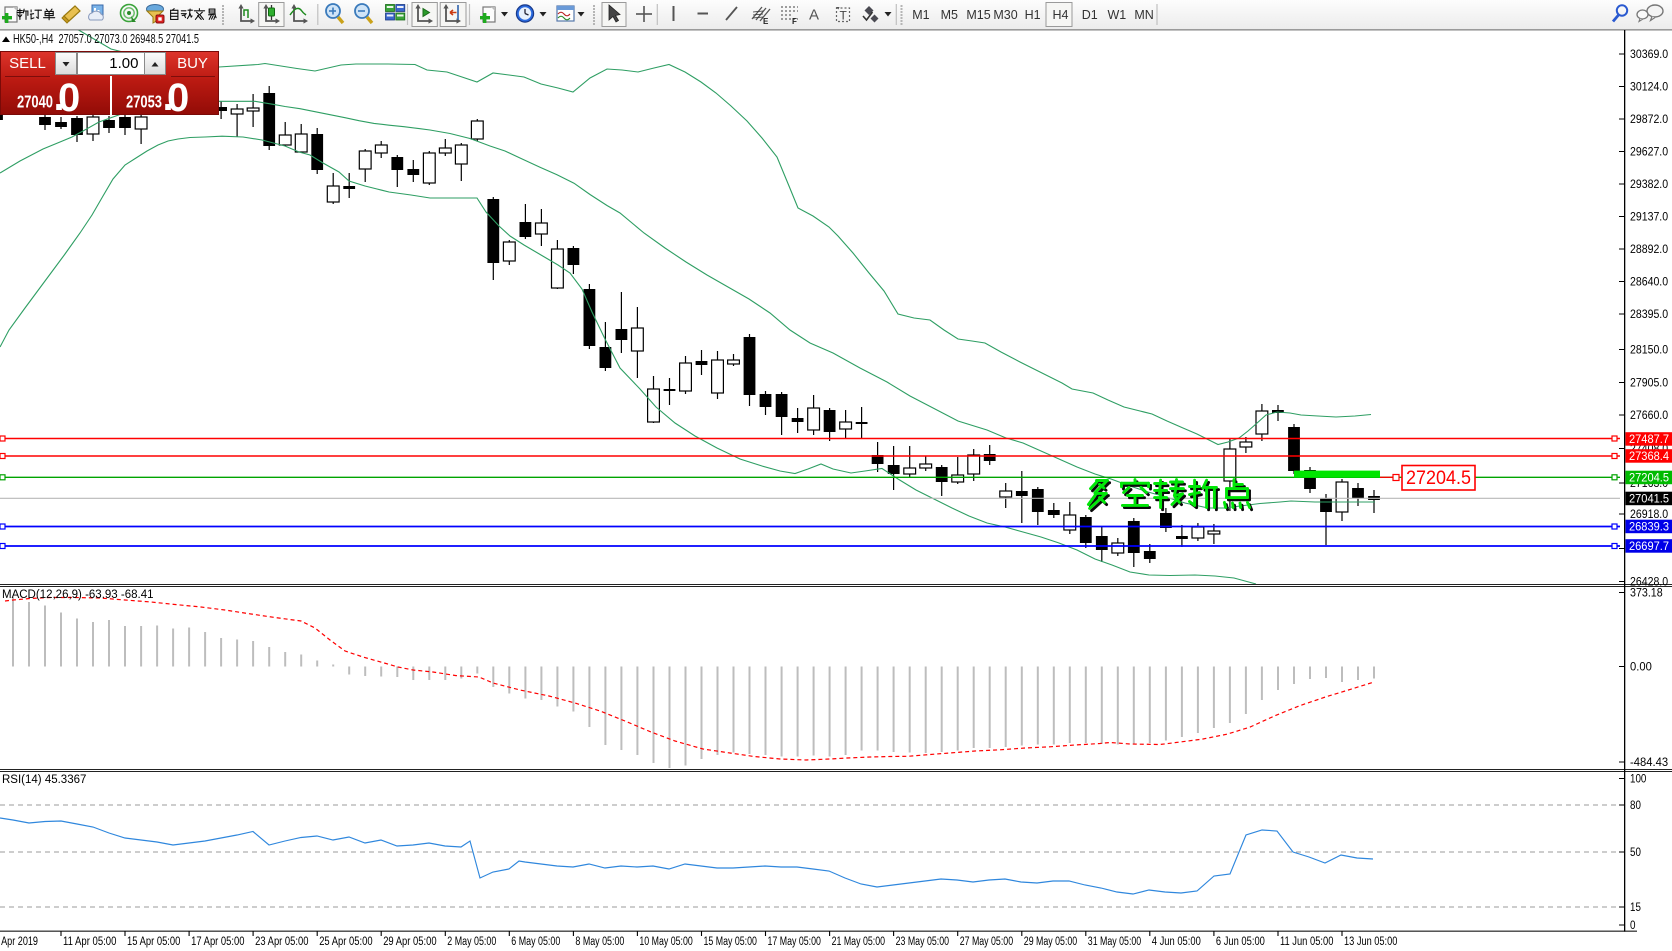 This screenshot has width=1672, height=951. What do you see at coordinates (922, 942) in the screenshot?
I see `svg-text: 23 May 05:00` at bounding box center [922, 942].